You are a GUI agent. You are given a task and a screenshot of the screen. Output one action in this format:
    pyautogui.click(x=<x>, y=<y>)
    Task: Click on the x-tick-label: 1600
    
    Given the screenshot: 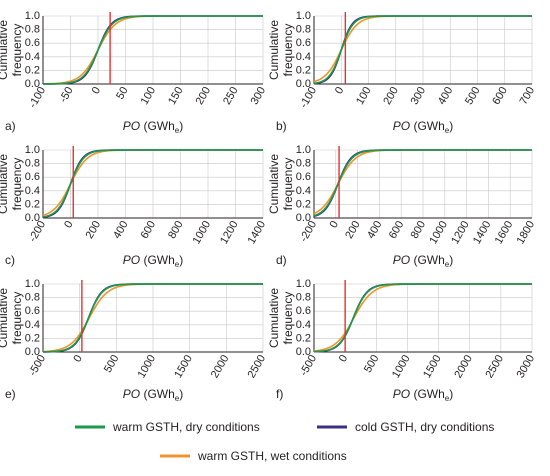 What is the action you would take?
    pyautogui.click(x=504, y=232)
    